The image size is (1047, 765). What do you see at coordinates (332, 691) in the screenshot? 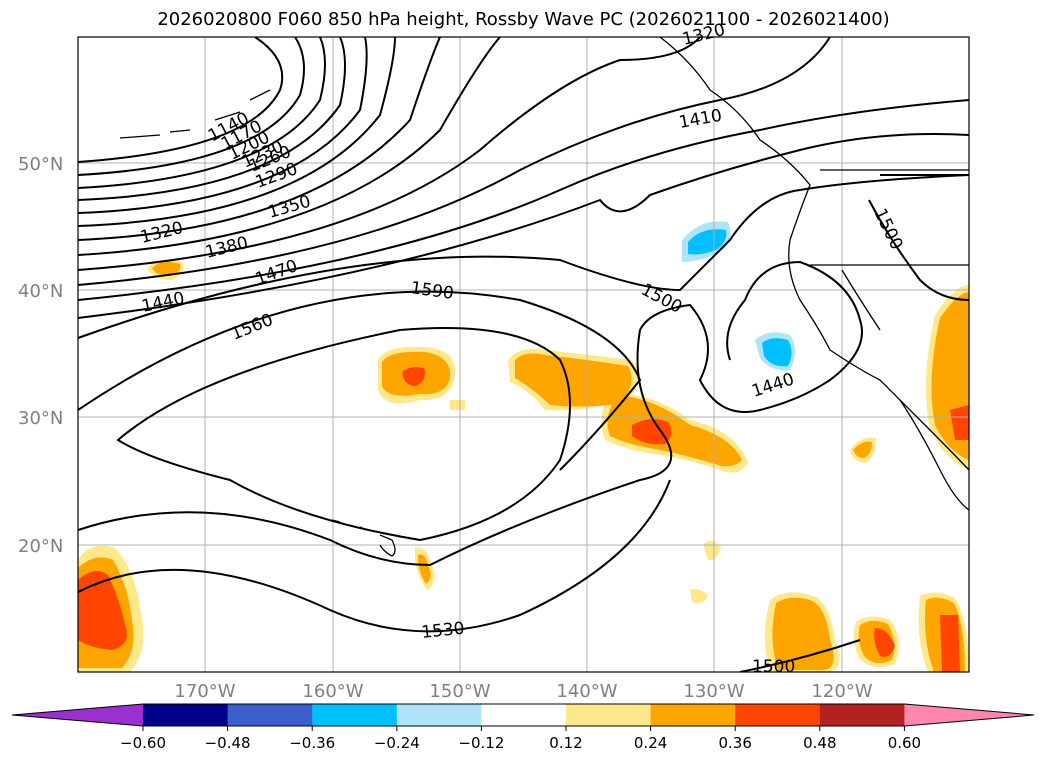
I see `lon-label: 160°W` at bounding box center [332, 691].